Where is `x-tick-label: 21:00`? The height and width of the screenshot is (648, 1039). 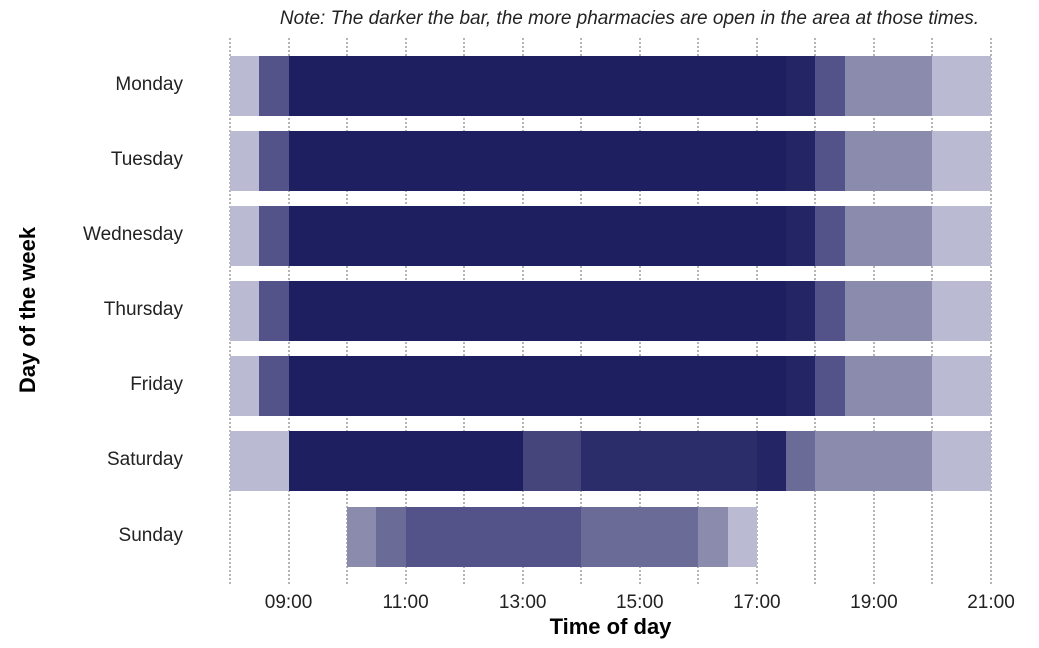
x-tick-label: 21:00 is located at coordinates (991, 602).